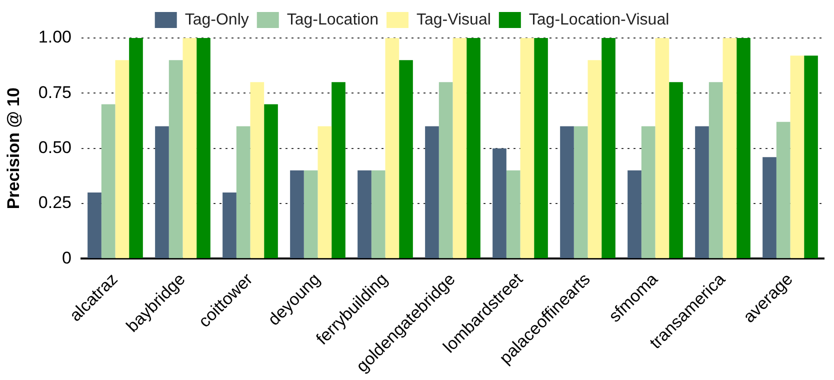  Describe the element at coordinates (13, 149) in the screenshot. I see `y-axis-title: Precision @ 10` at that location.